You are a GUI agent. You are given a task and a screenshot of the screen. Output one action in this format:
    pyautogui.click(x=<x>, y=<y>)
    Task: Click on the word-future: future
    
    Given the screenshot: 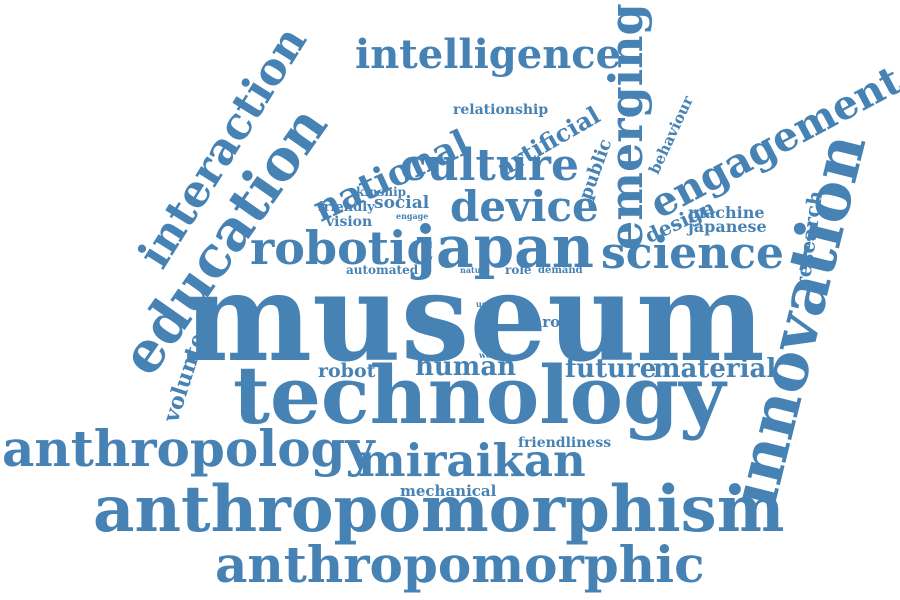 What is the action you would take?
    pyautogui.click(x=611, y=369)
    